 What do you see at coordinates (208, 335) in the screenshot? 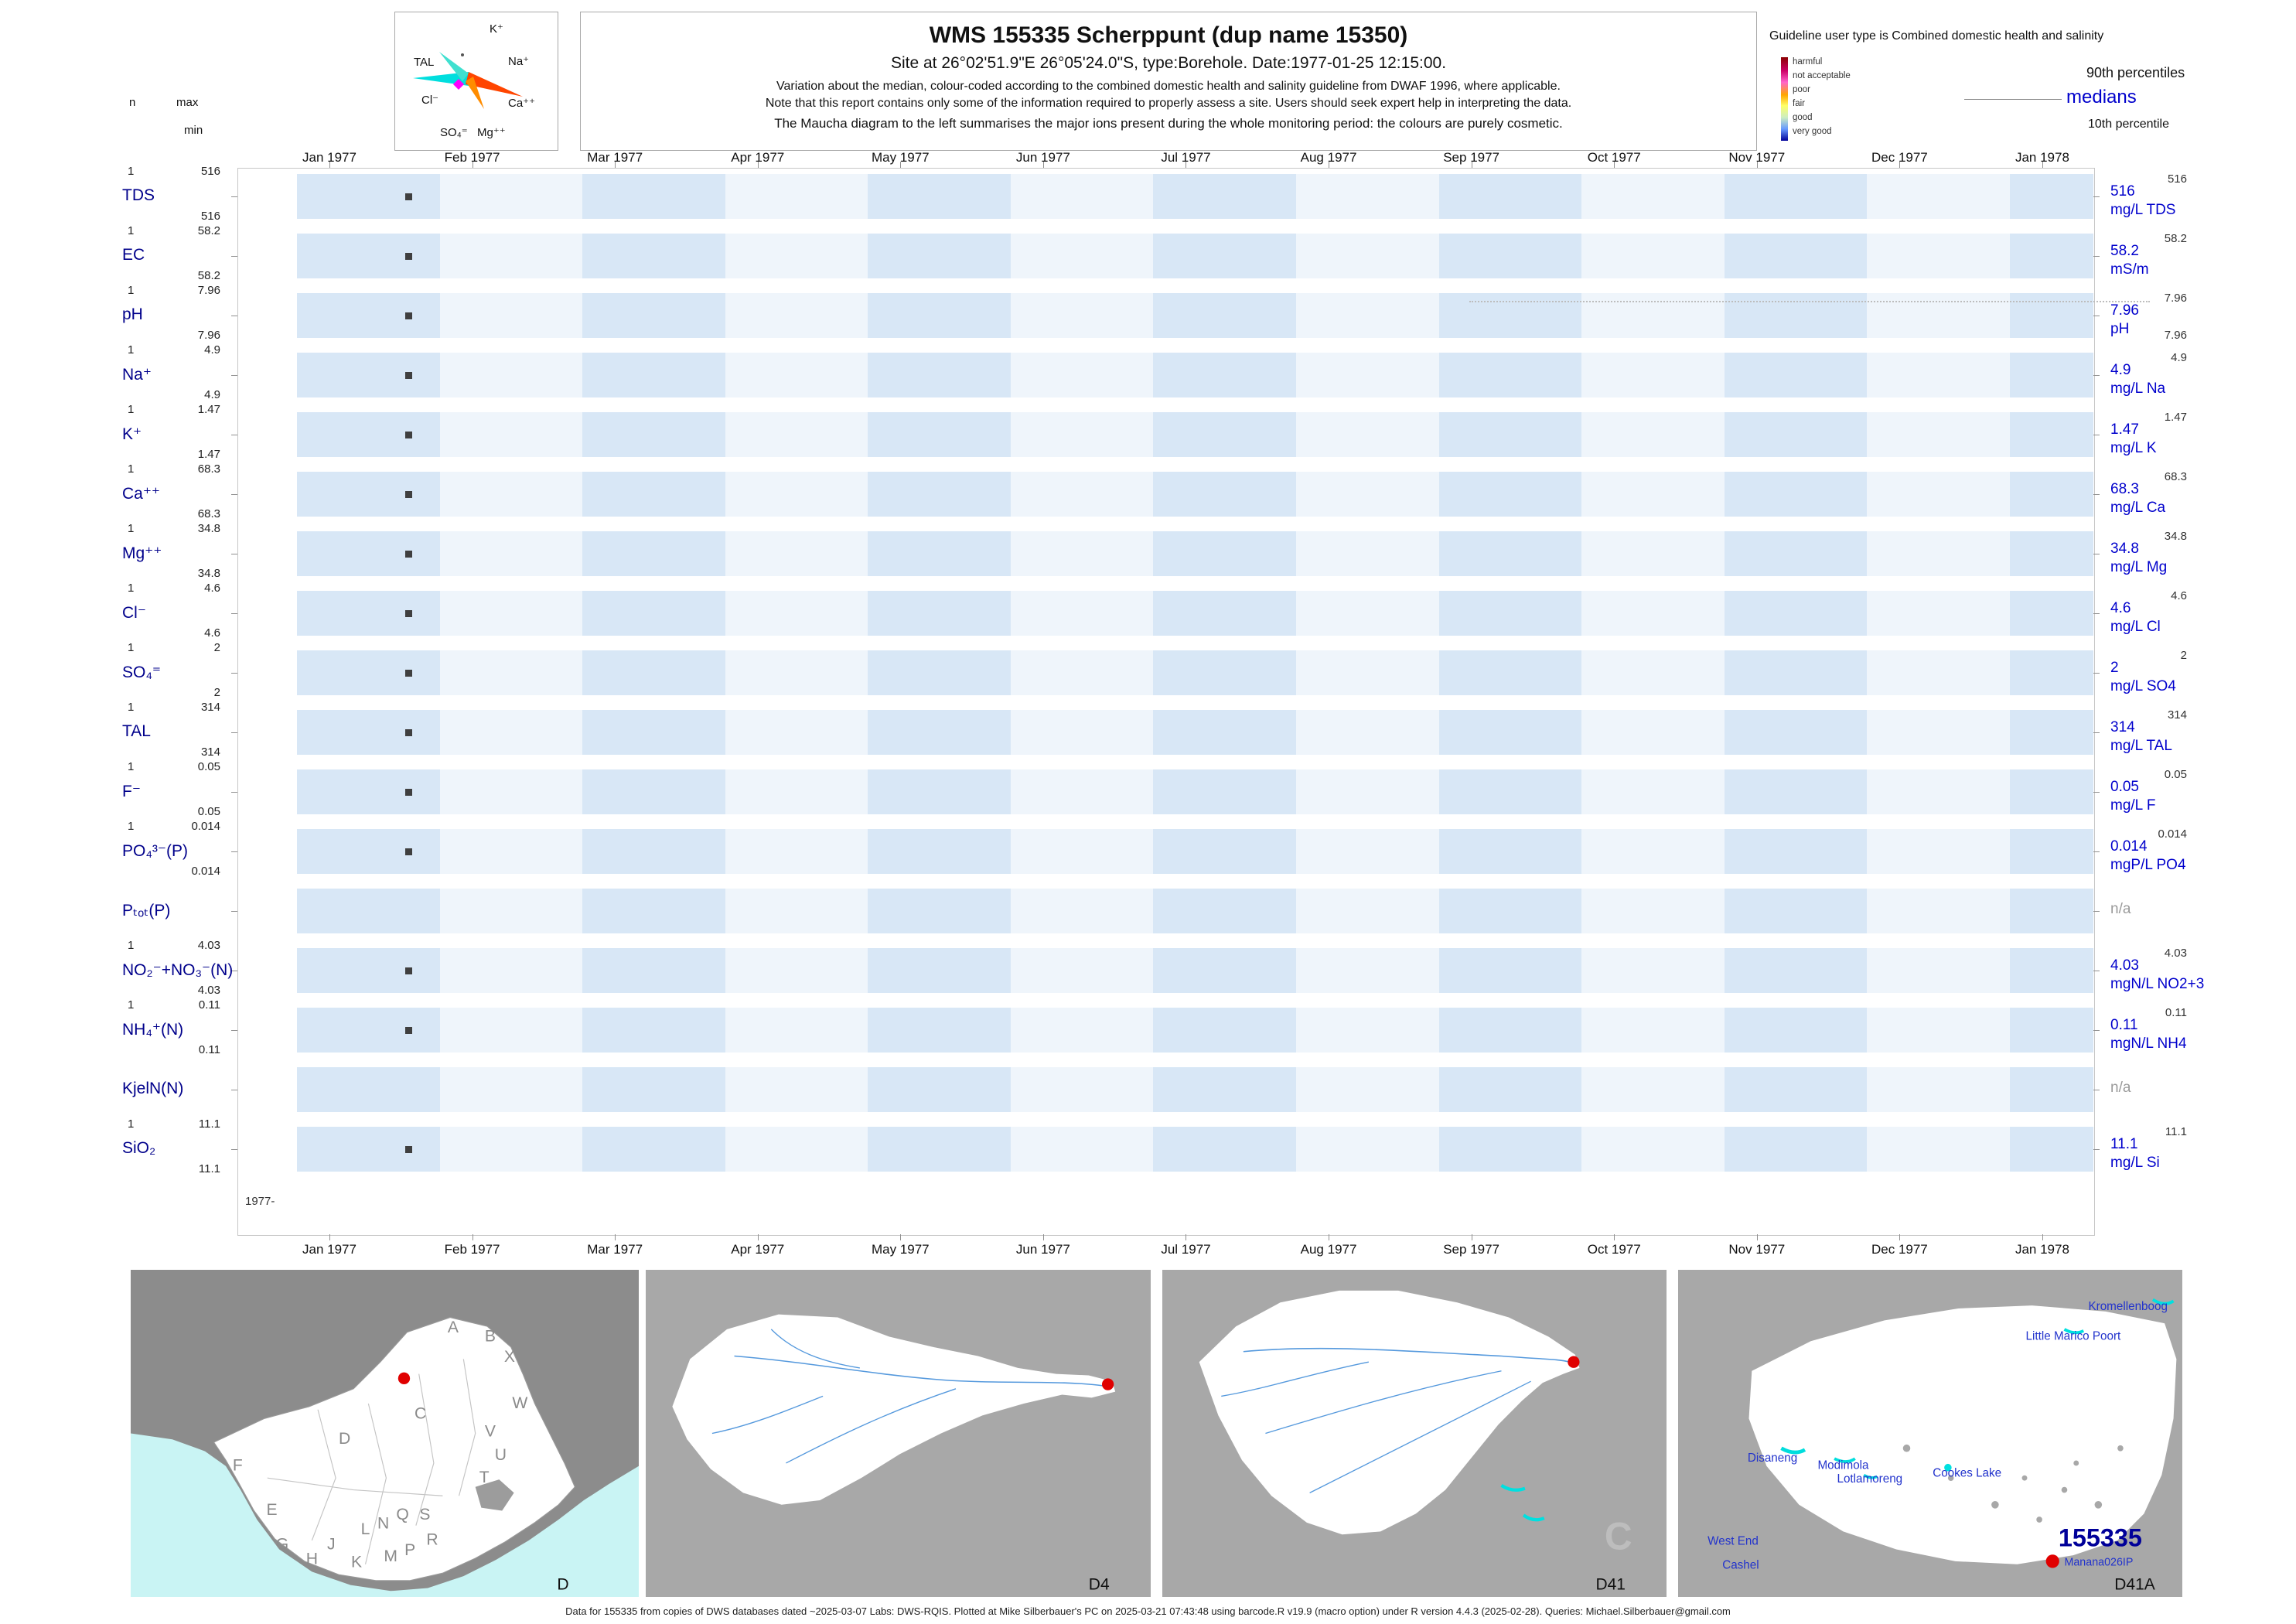
I see `row-min: 7.96` at bounding box center [208, 335].